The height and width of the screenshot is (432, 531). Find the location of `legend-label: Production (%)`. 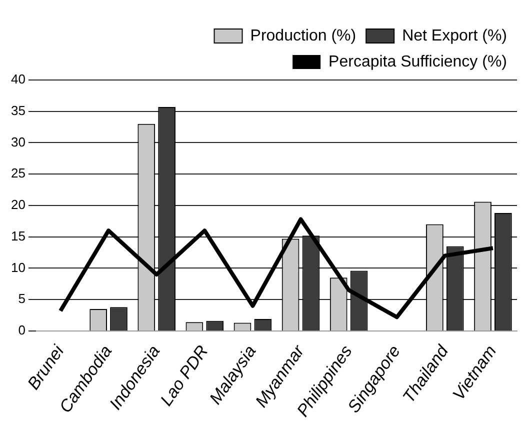

legend-label: Production (%) is located at coordinates (303, 35).